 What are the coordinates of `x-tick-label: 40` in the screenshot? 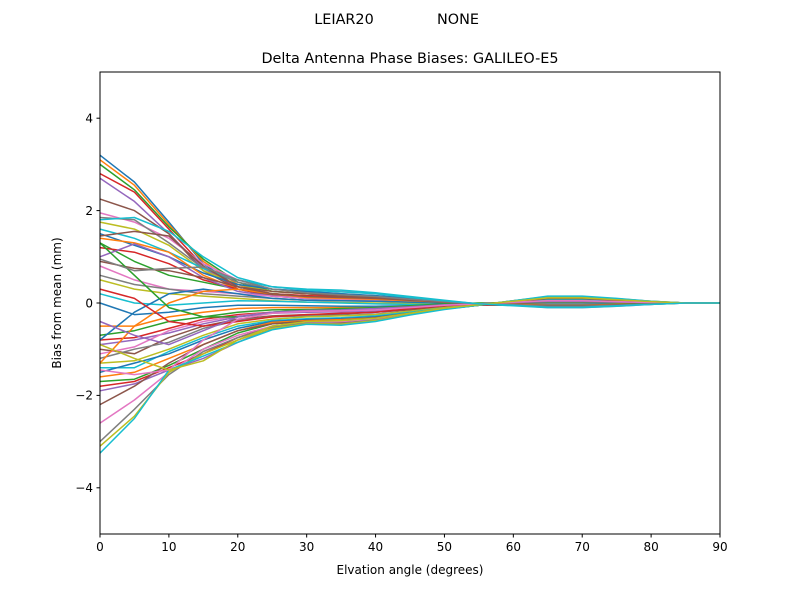 It's located at (375, 547).